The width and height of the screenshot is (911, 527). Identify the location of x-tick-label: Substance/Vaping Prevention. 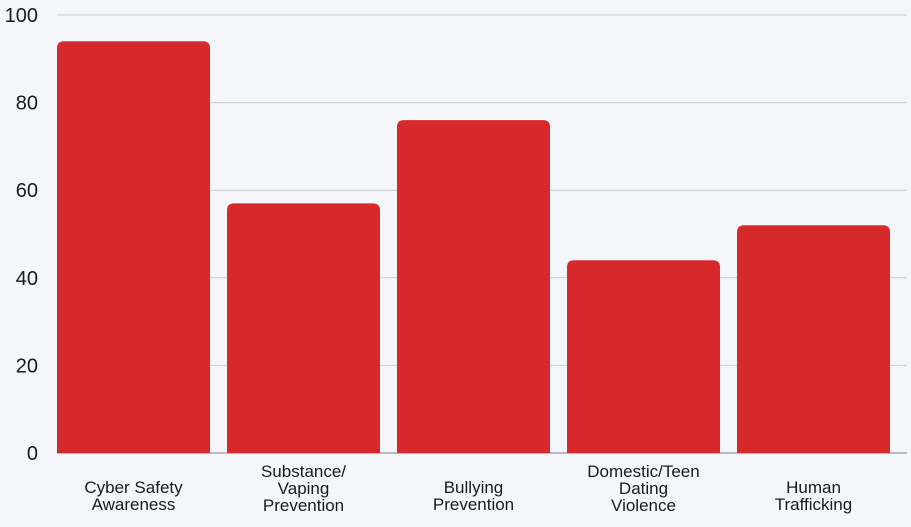
(303, 488).